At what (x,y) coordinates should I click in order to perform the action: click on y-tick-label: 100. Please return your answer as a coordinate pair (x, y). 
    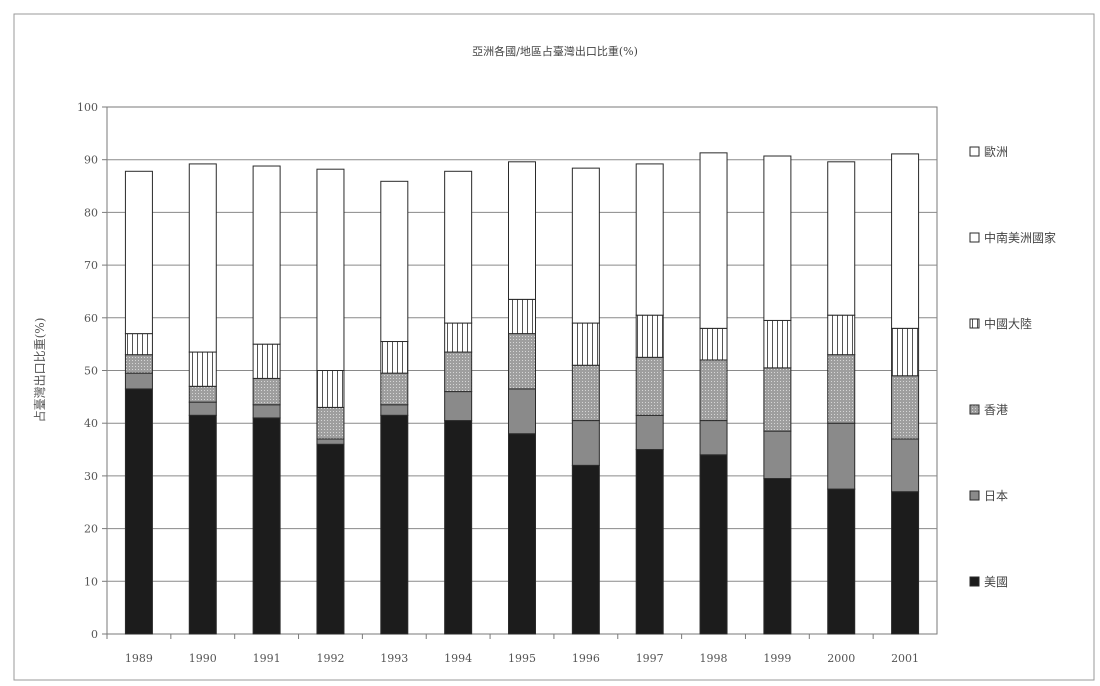
    Looking at the image, I should click on (87, 107).